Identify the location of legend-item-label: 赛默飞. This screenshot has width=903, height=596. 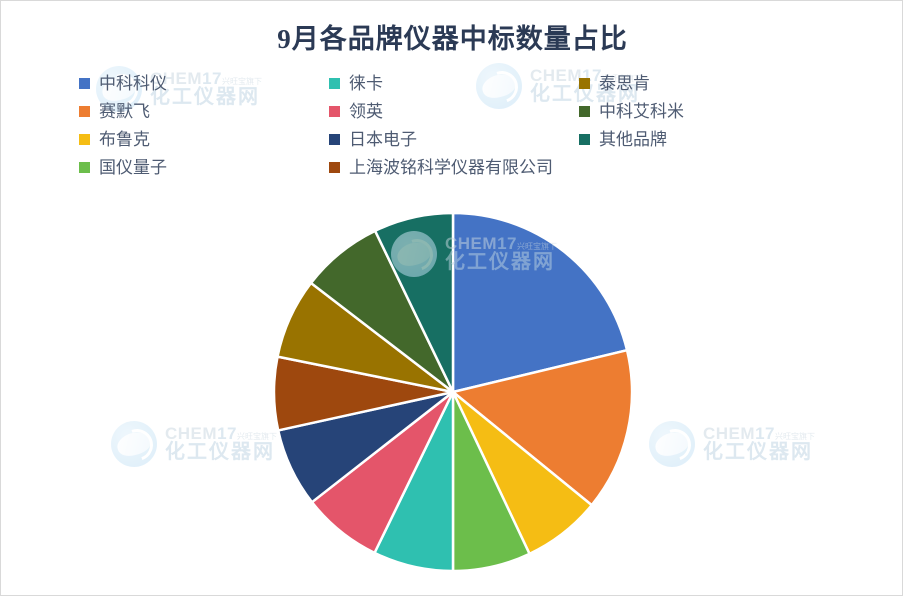
(124, 111).